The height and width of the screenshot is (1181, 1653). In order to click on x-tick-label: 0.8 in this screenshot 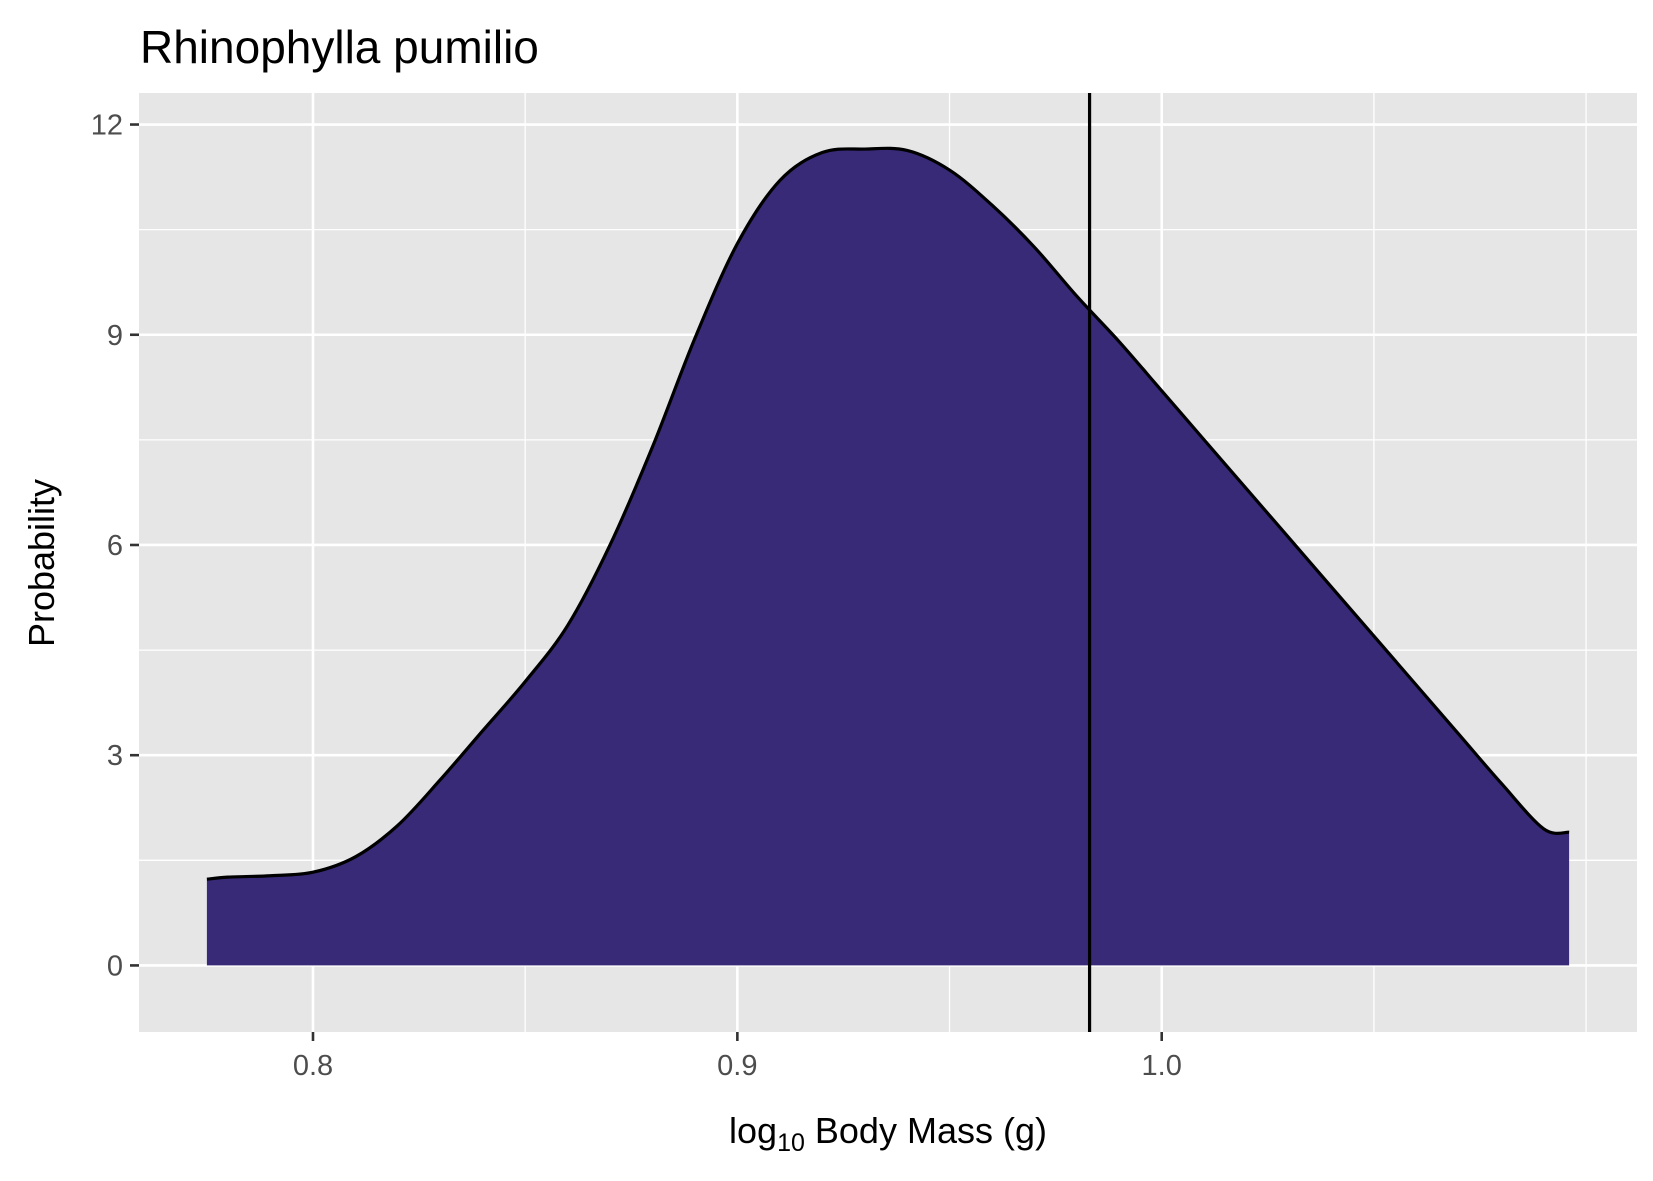, I will do `click(313, 1066)`.